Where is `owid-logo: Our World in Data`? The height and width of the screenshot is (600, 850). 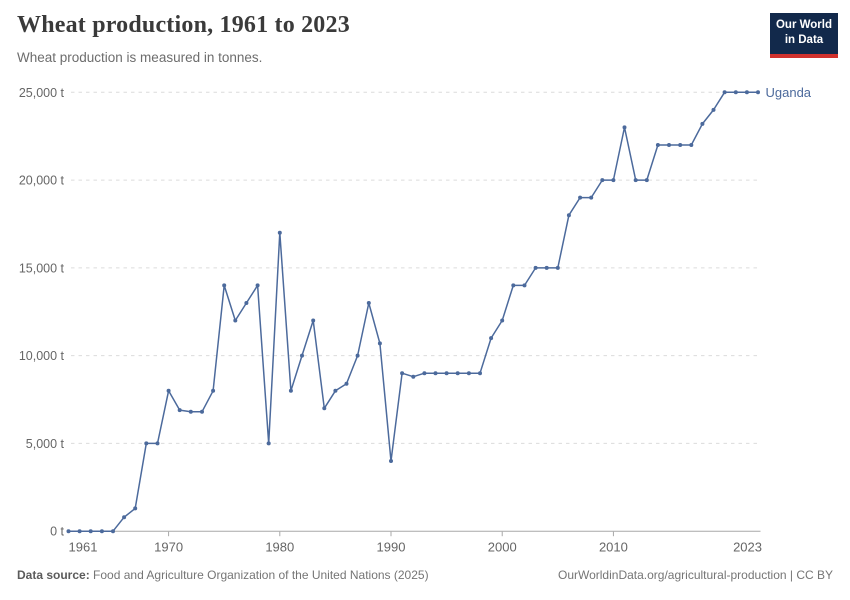 owid-logo: Our World in Data is located at coordinates (804, 35).